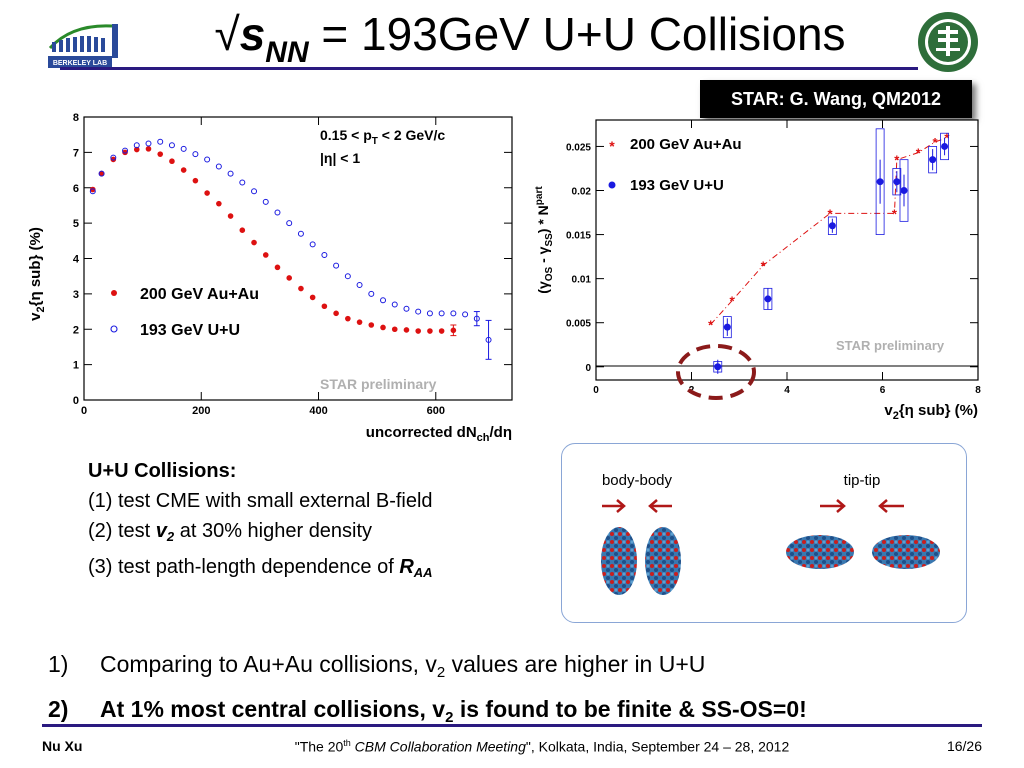 The height and width of the screenshot is (768, 1024). What do you see at coordinates (76, 366) in the screenshot?
I see `y-tick-label: 1` at bounding box center [76, 366].